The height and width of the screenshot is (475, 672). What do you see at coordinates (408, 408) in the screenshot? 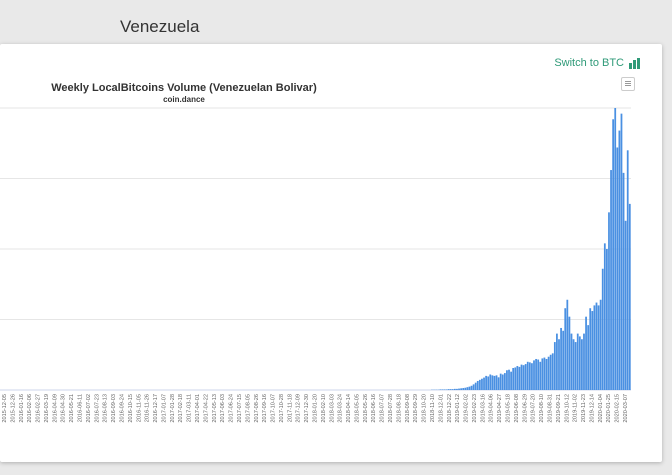
I see `x-tick-label: 2018-09-08` at bounding box center [408, 408].